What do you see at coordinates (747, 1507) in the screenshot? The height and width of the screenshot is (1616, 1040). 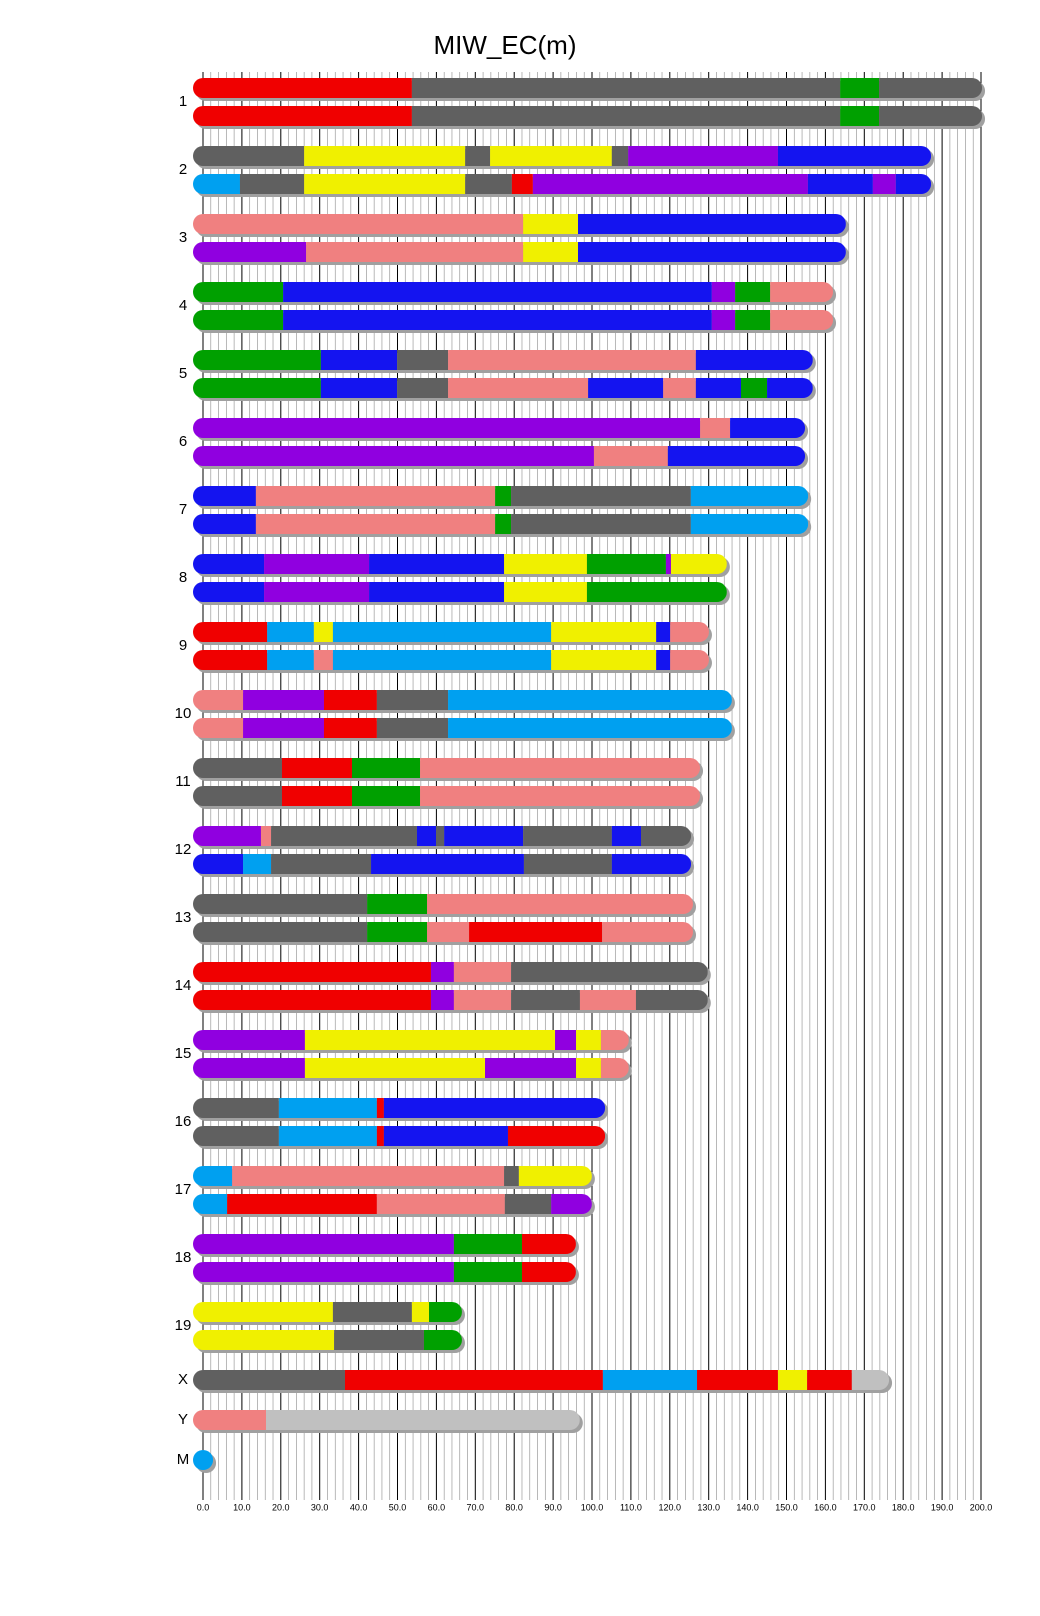 I see `x-tick-label: 140.0` at bounding box center [747, 1507].